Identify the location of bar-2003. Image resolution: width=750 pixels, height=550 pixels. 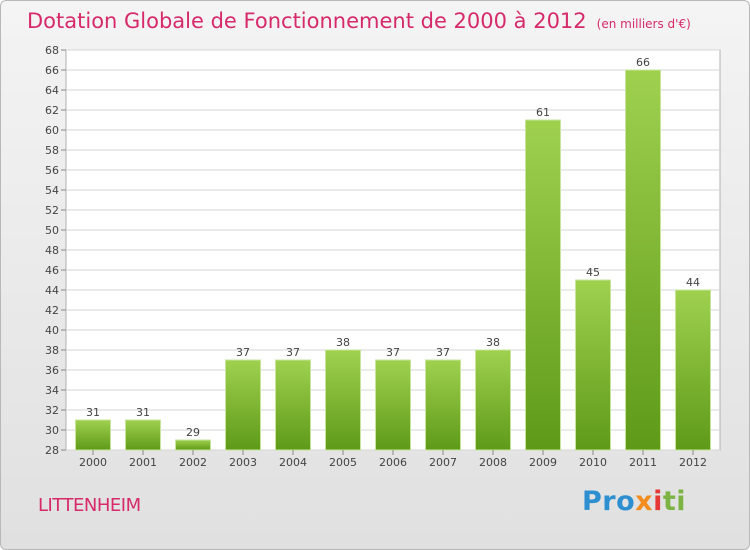
(243, 405).